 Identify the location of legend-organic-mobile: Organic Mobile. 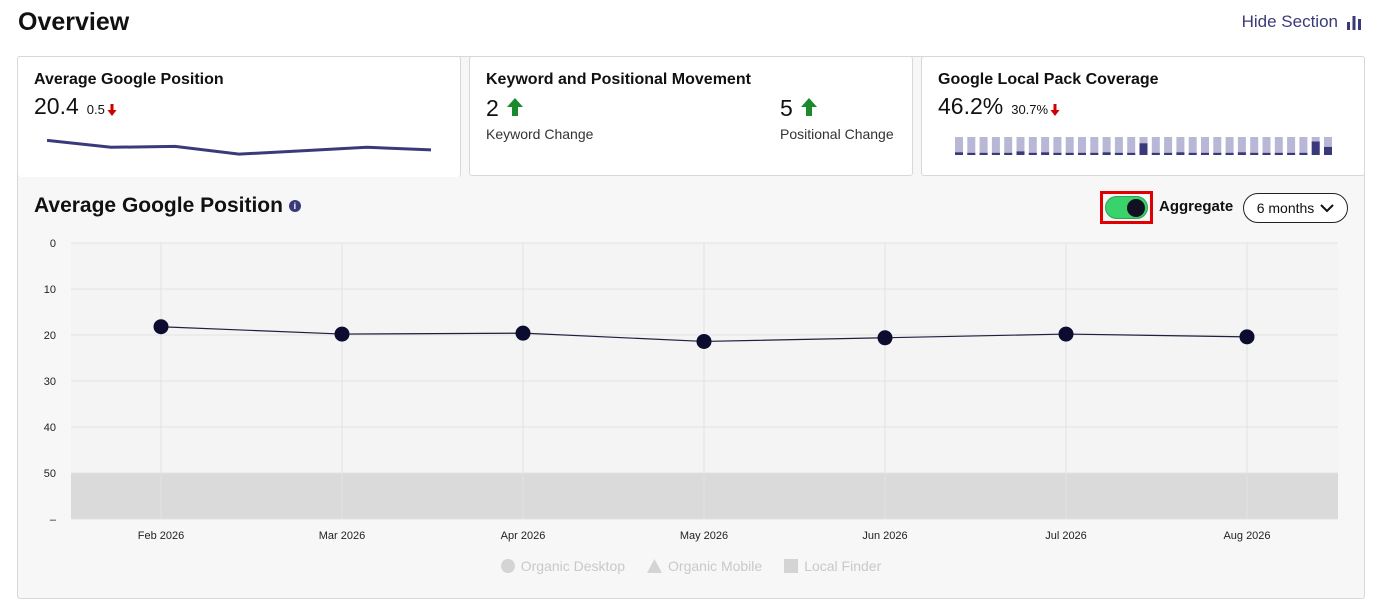
(704, 566).